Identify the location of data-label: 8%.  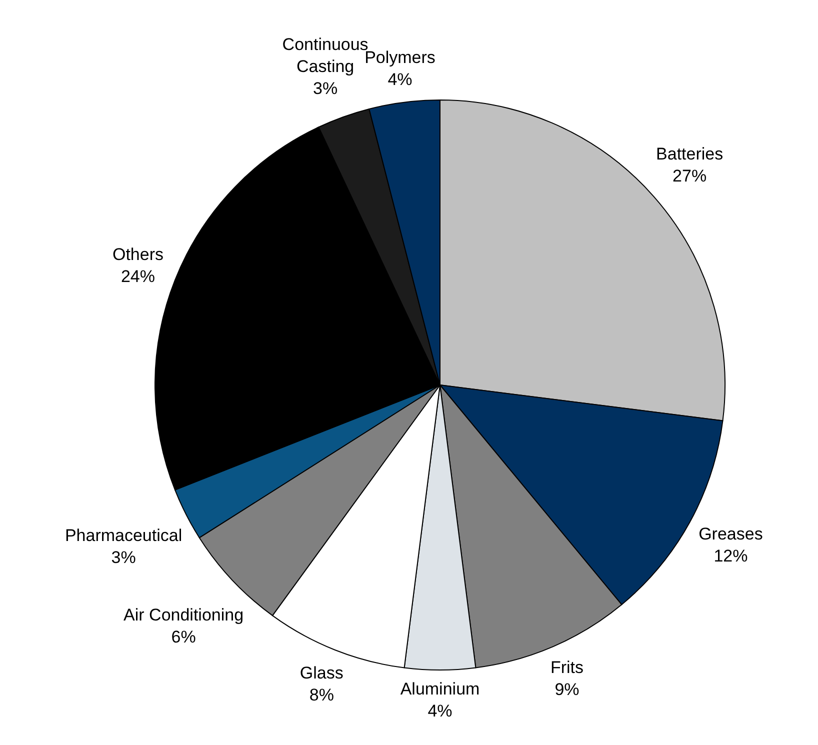
(321, 694).